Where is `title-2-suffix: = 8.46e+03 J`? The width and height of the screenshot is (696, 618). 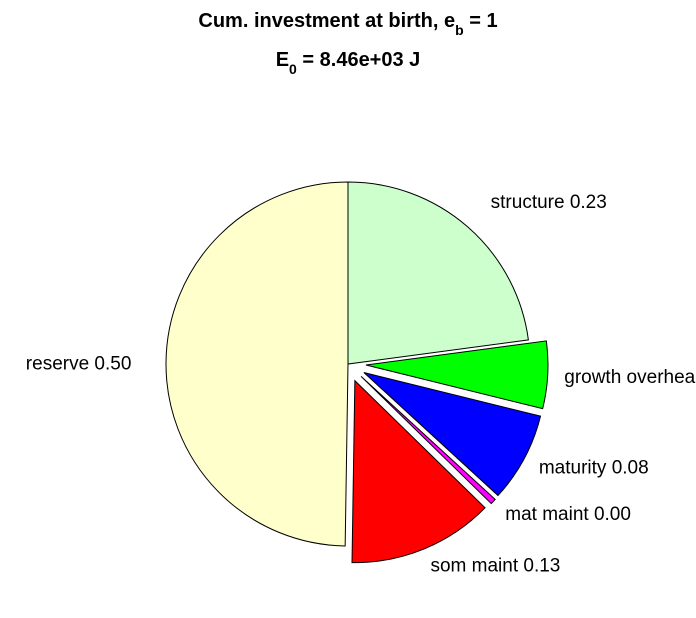
title-2-suffix: = 8.46e+03 J is located at coordinates (358, 60).